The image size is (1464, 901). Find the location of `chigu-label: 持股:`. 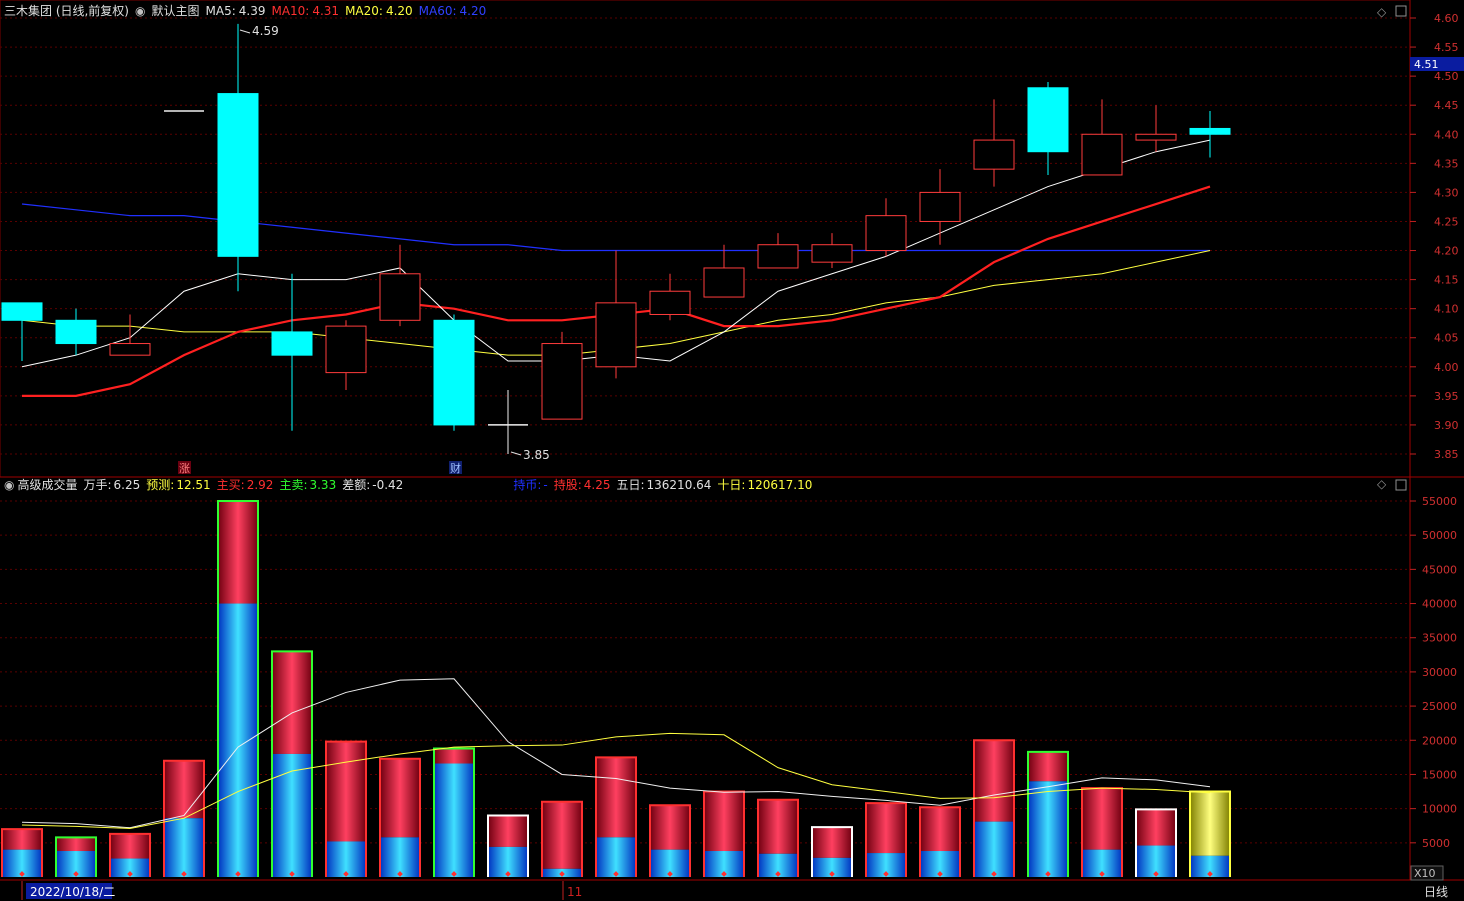

chigu-label: 持股: is located at coordinates (567, 485).